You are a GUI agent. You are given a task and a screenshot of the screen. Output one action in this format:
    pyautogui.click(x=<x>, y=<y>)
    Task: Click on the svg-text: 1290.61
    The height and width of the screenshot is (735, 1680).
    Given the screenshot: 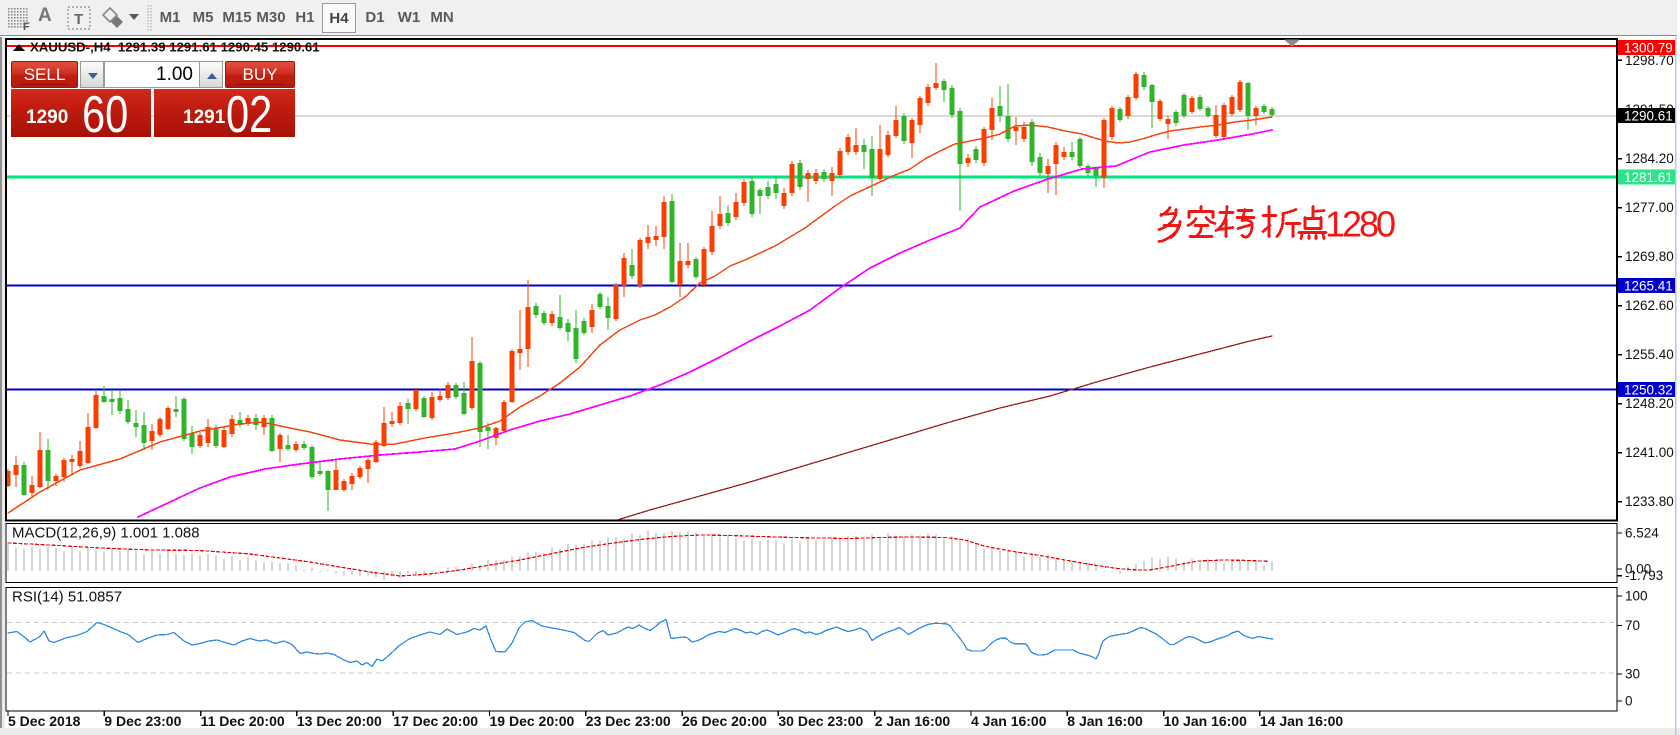 What is the action you would take?
    pyautogui.click(x=1648, y=115)
    